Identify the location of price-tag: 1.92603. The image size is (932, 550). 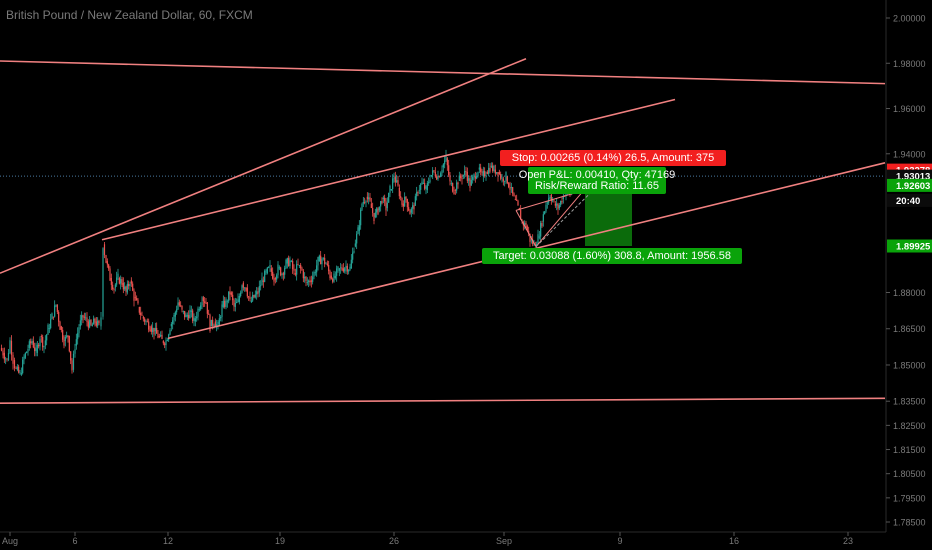
(909, 185).